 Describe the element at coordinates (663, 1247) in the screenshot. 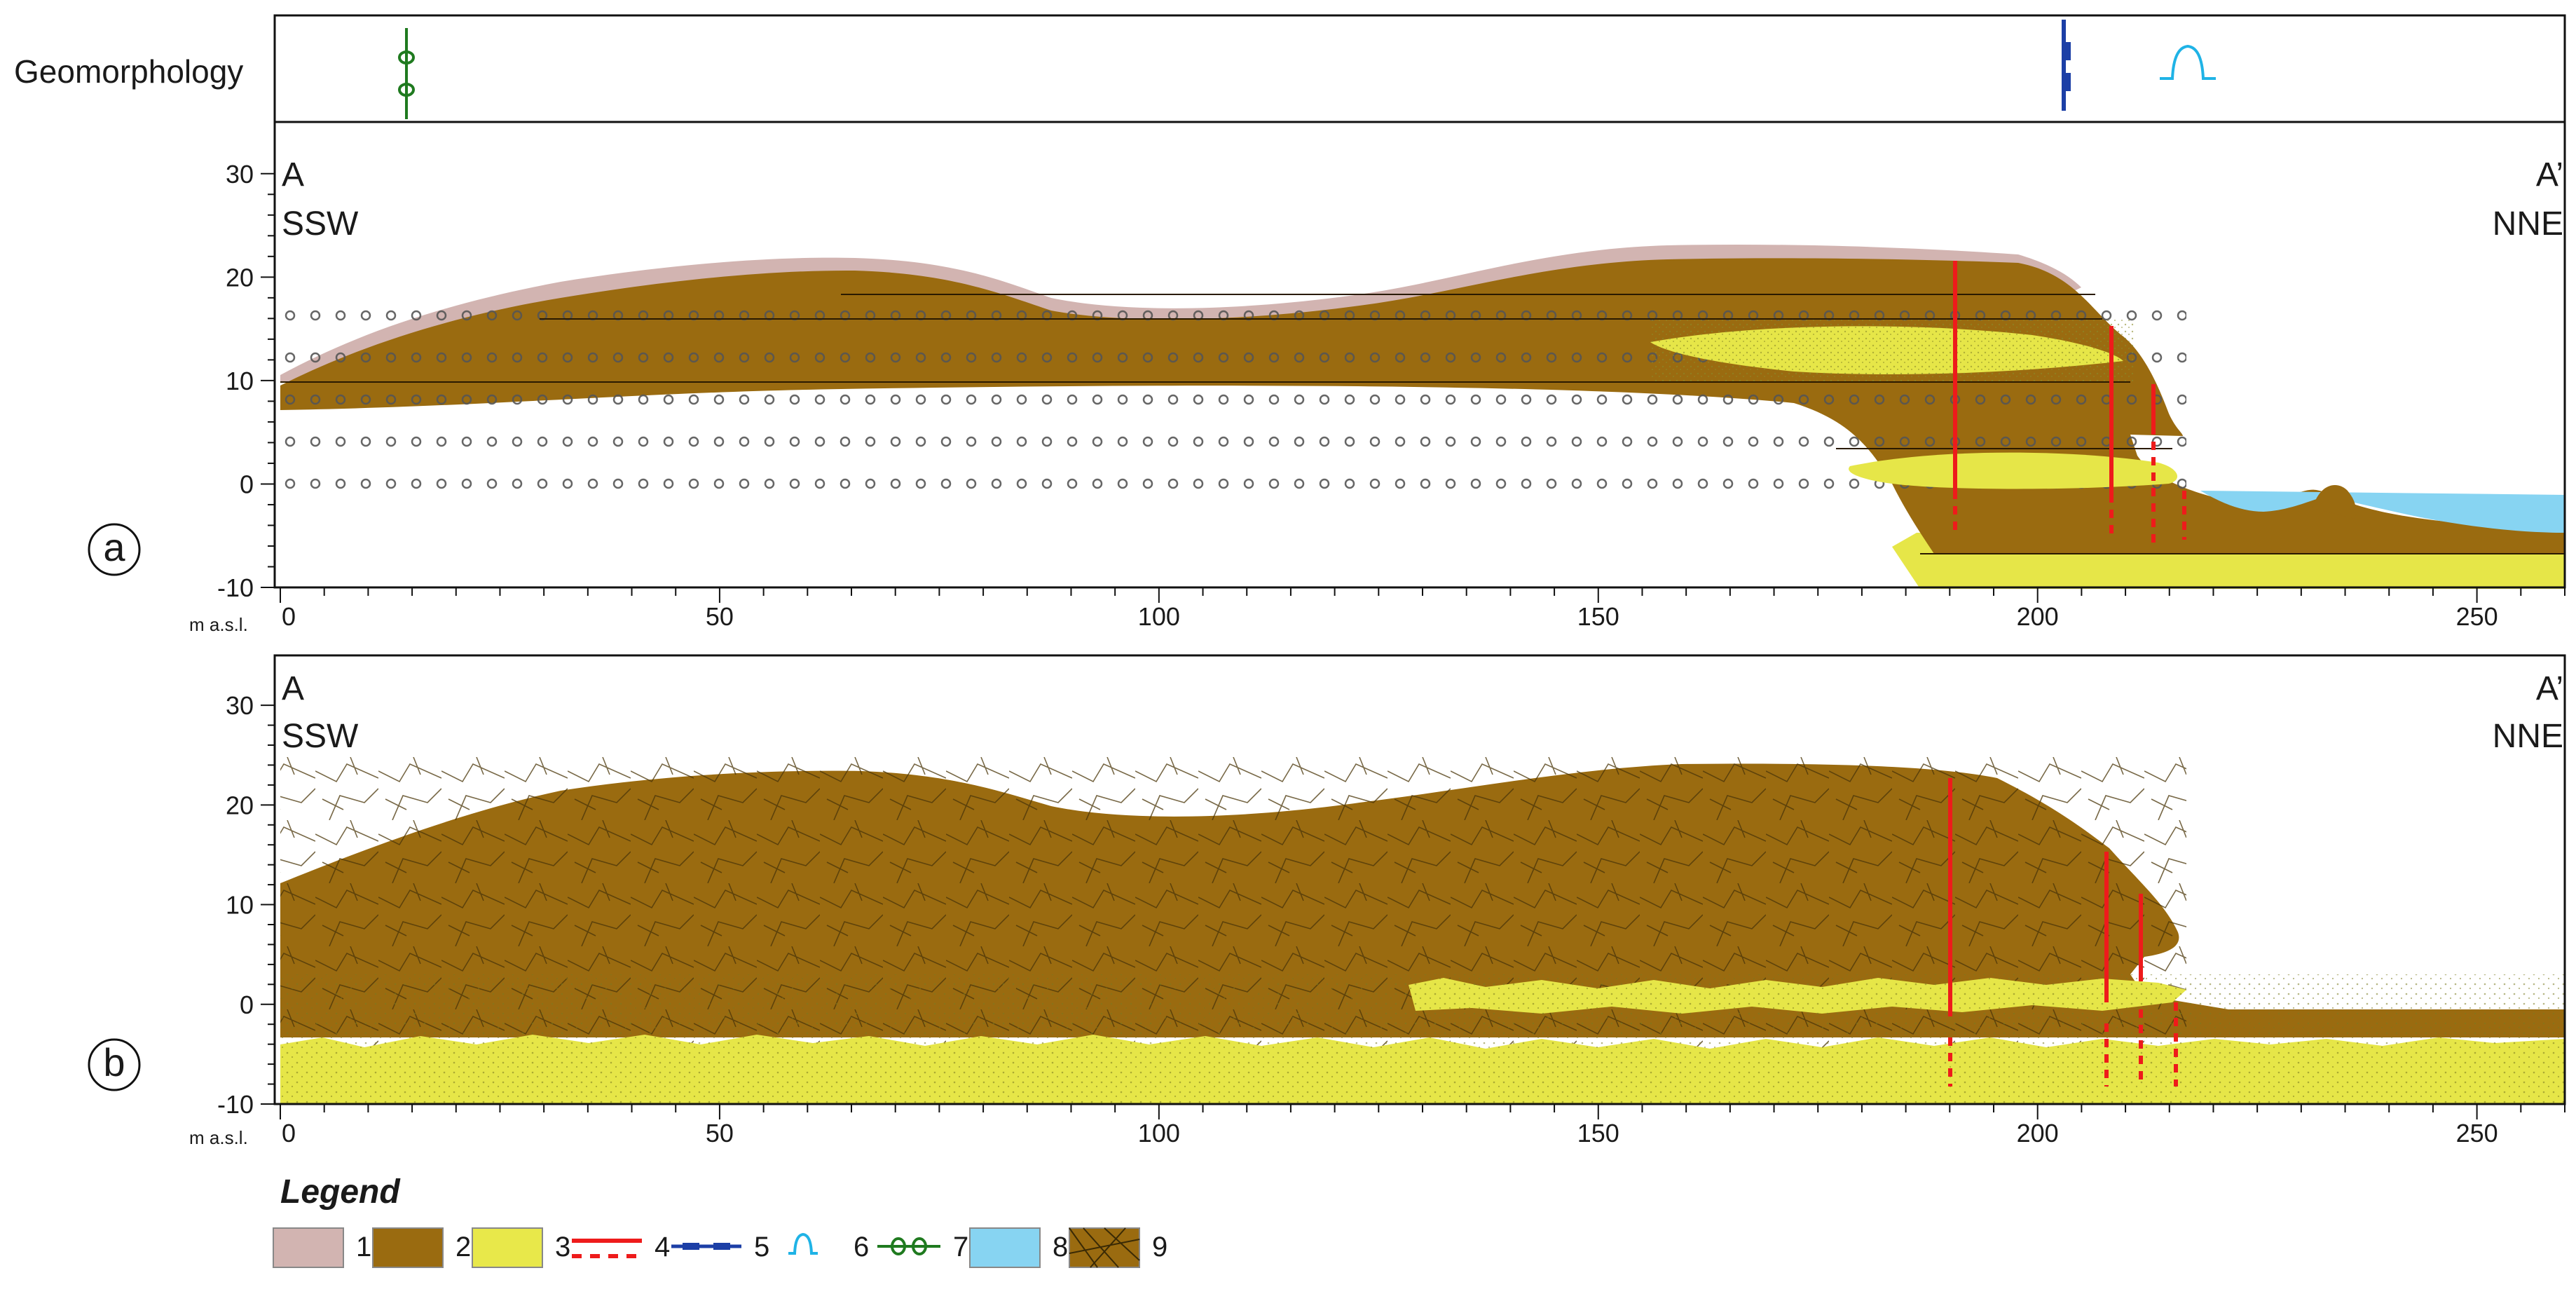

I see `legend-item-number: 4` at that location.